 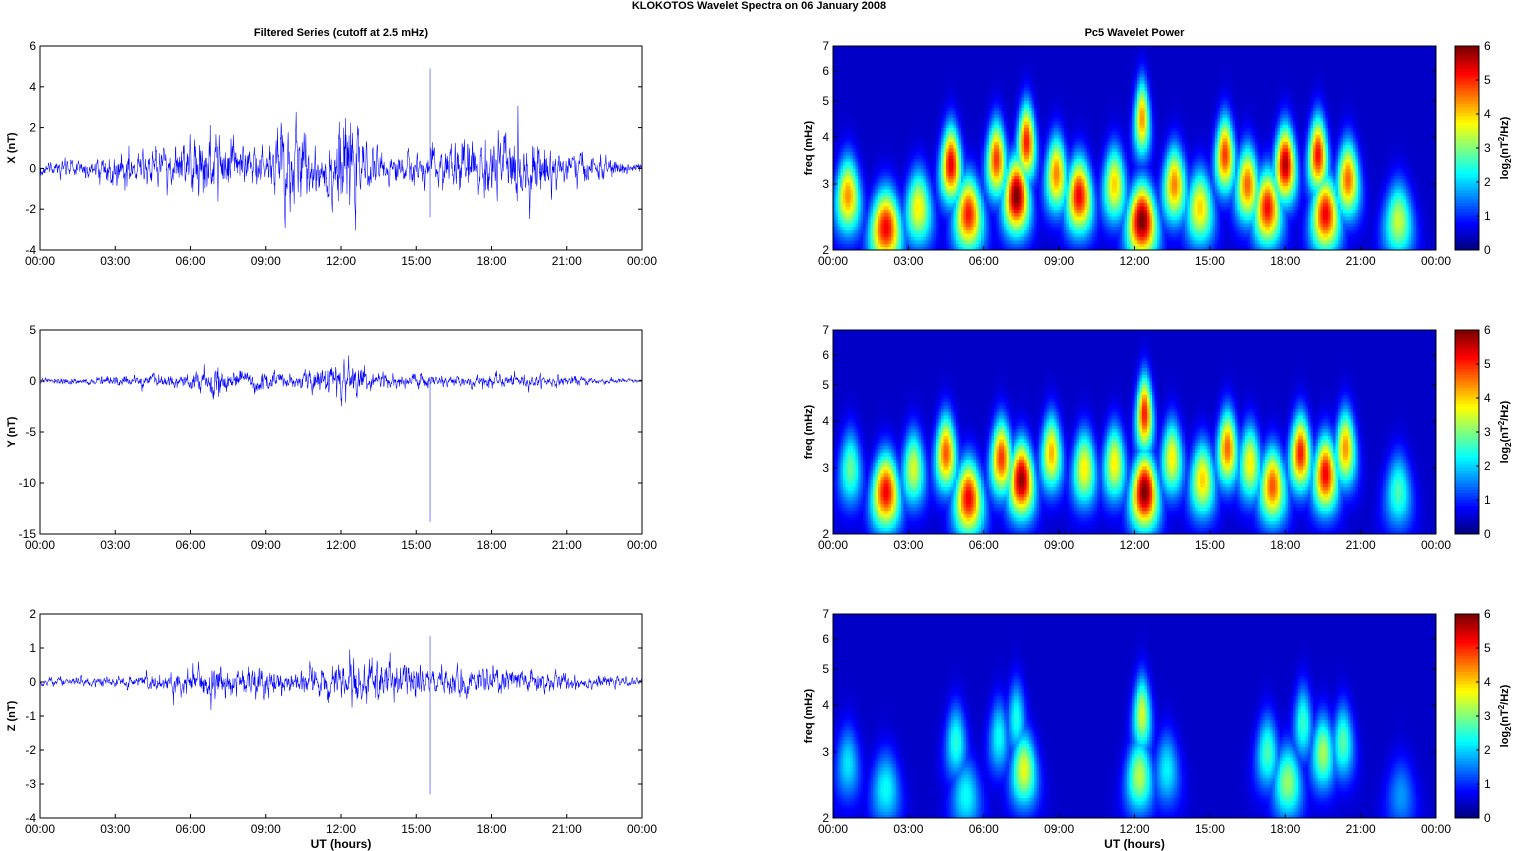 I want to click on wavelet-z-ytick-label: 3, so click(x=825, y=752).